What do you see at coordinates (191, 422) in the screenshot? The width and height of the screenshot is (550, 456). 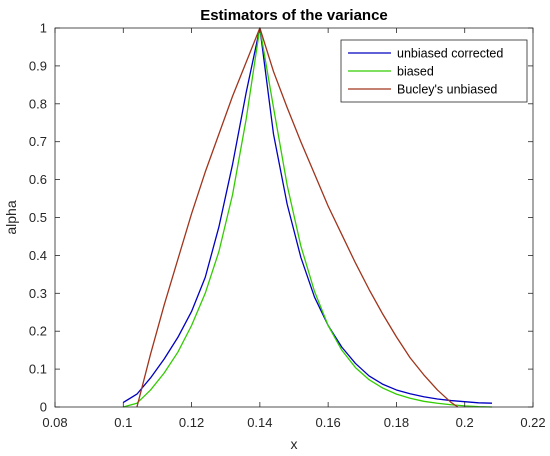 I see `x-tick-label: 0.12` at bounding box center [191, 422].